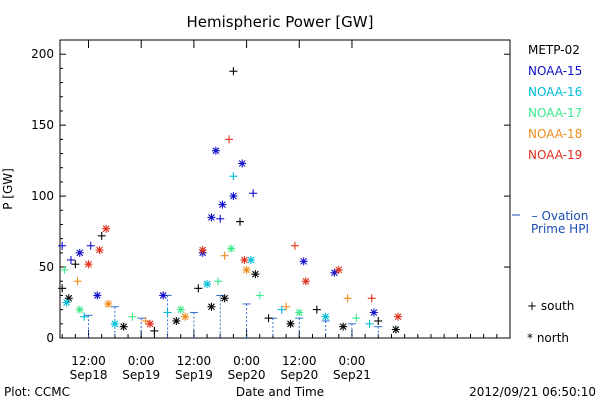 The image size is (600, 400). I want to click on legend-entry: METP-02, so click(554, 50).